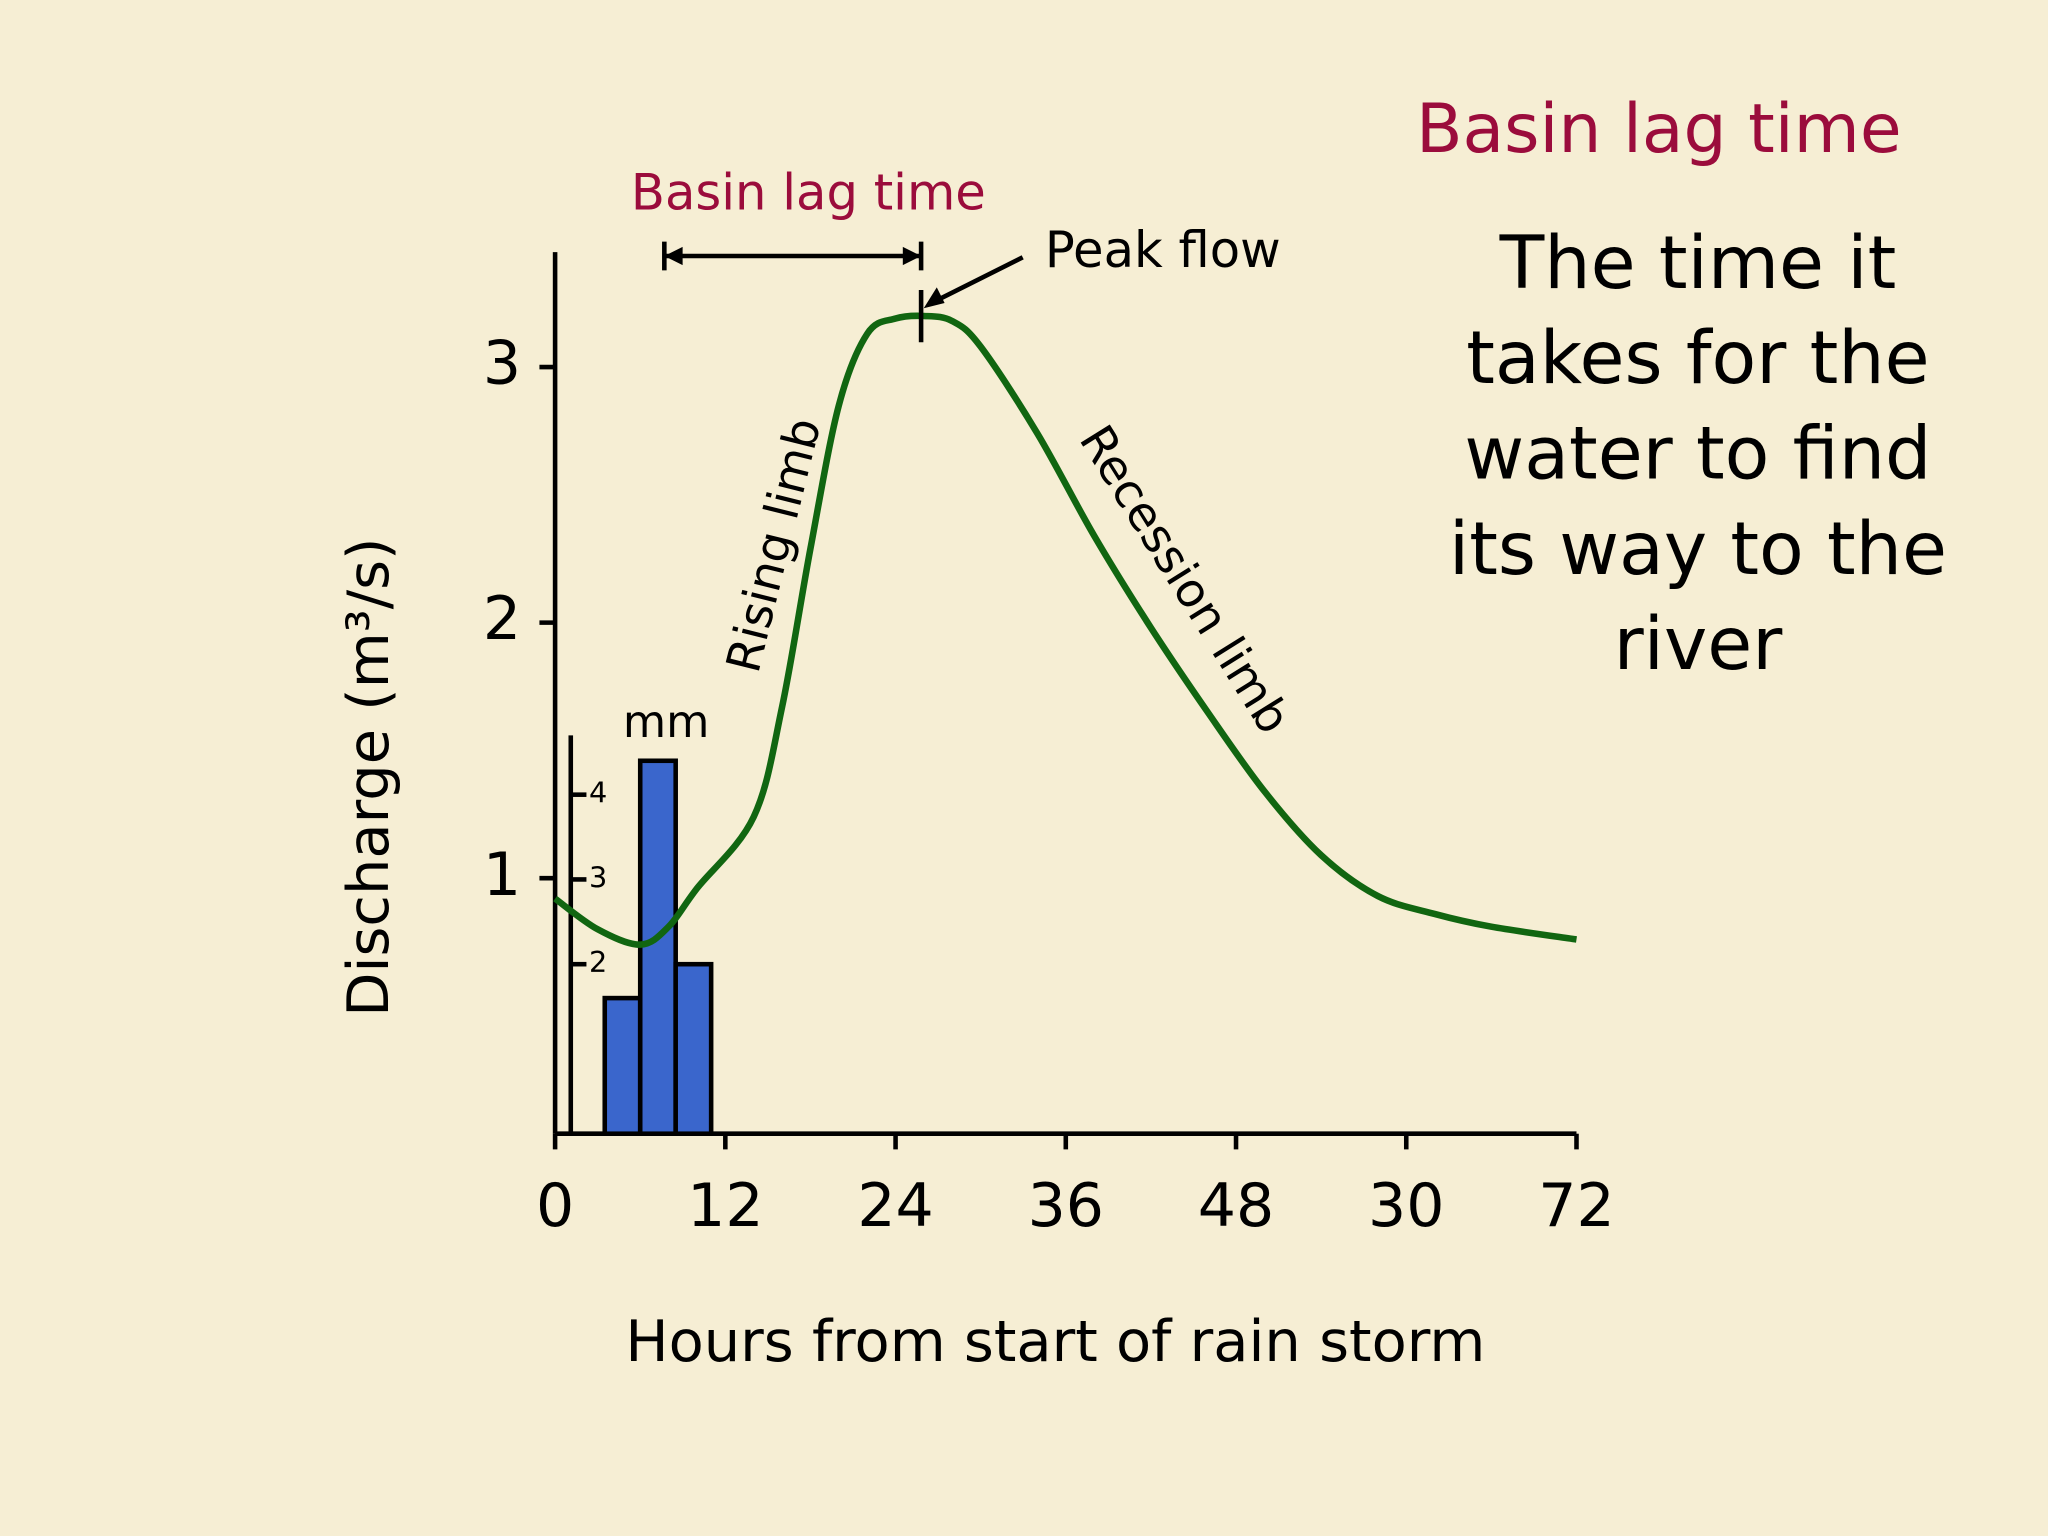 Image resolution: width=2048 pixels, height=1536 pixels. What do you see at coordinates (1055, 1341) in the screenshot?
I see `x-axis-label: Hours from start of rain storm` at bounding box center [1055, 1341].